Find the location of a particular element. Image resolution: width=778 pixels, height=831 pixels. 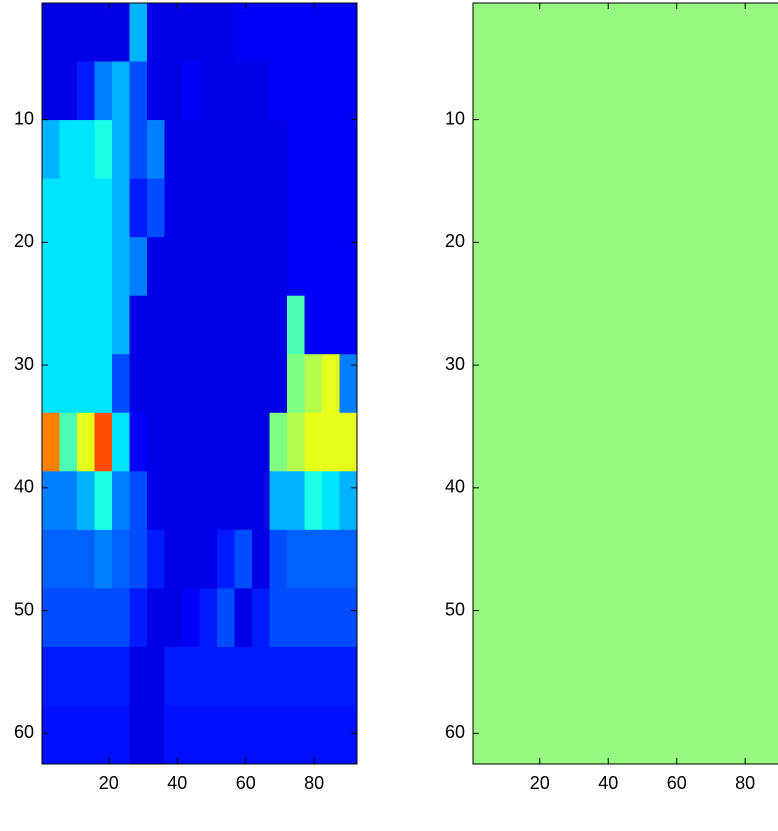

y-tick-label: 30 is located at coordinates (455, 364).